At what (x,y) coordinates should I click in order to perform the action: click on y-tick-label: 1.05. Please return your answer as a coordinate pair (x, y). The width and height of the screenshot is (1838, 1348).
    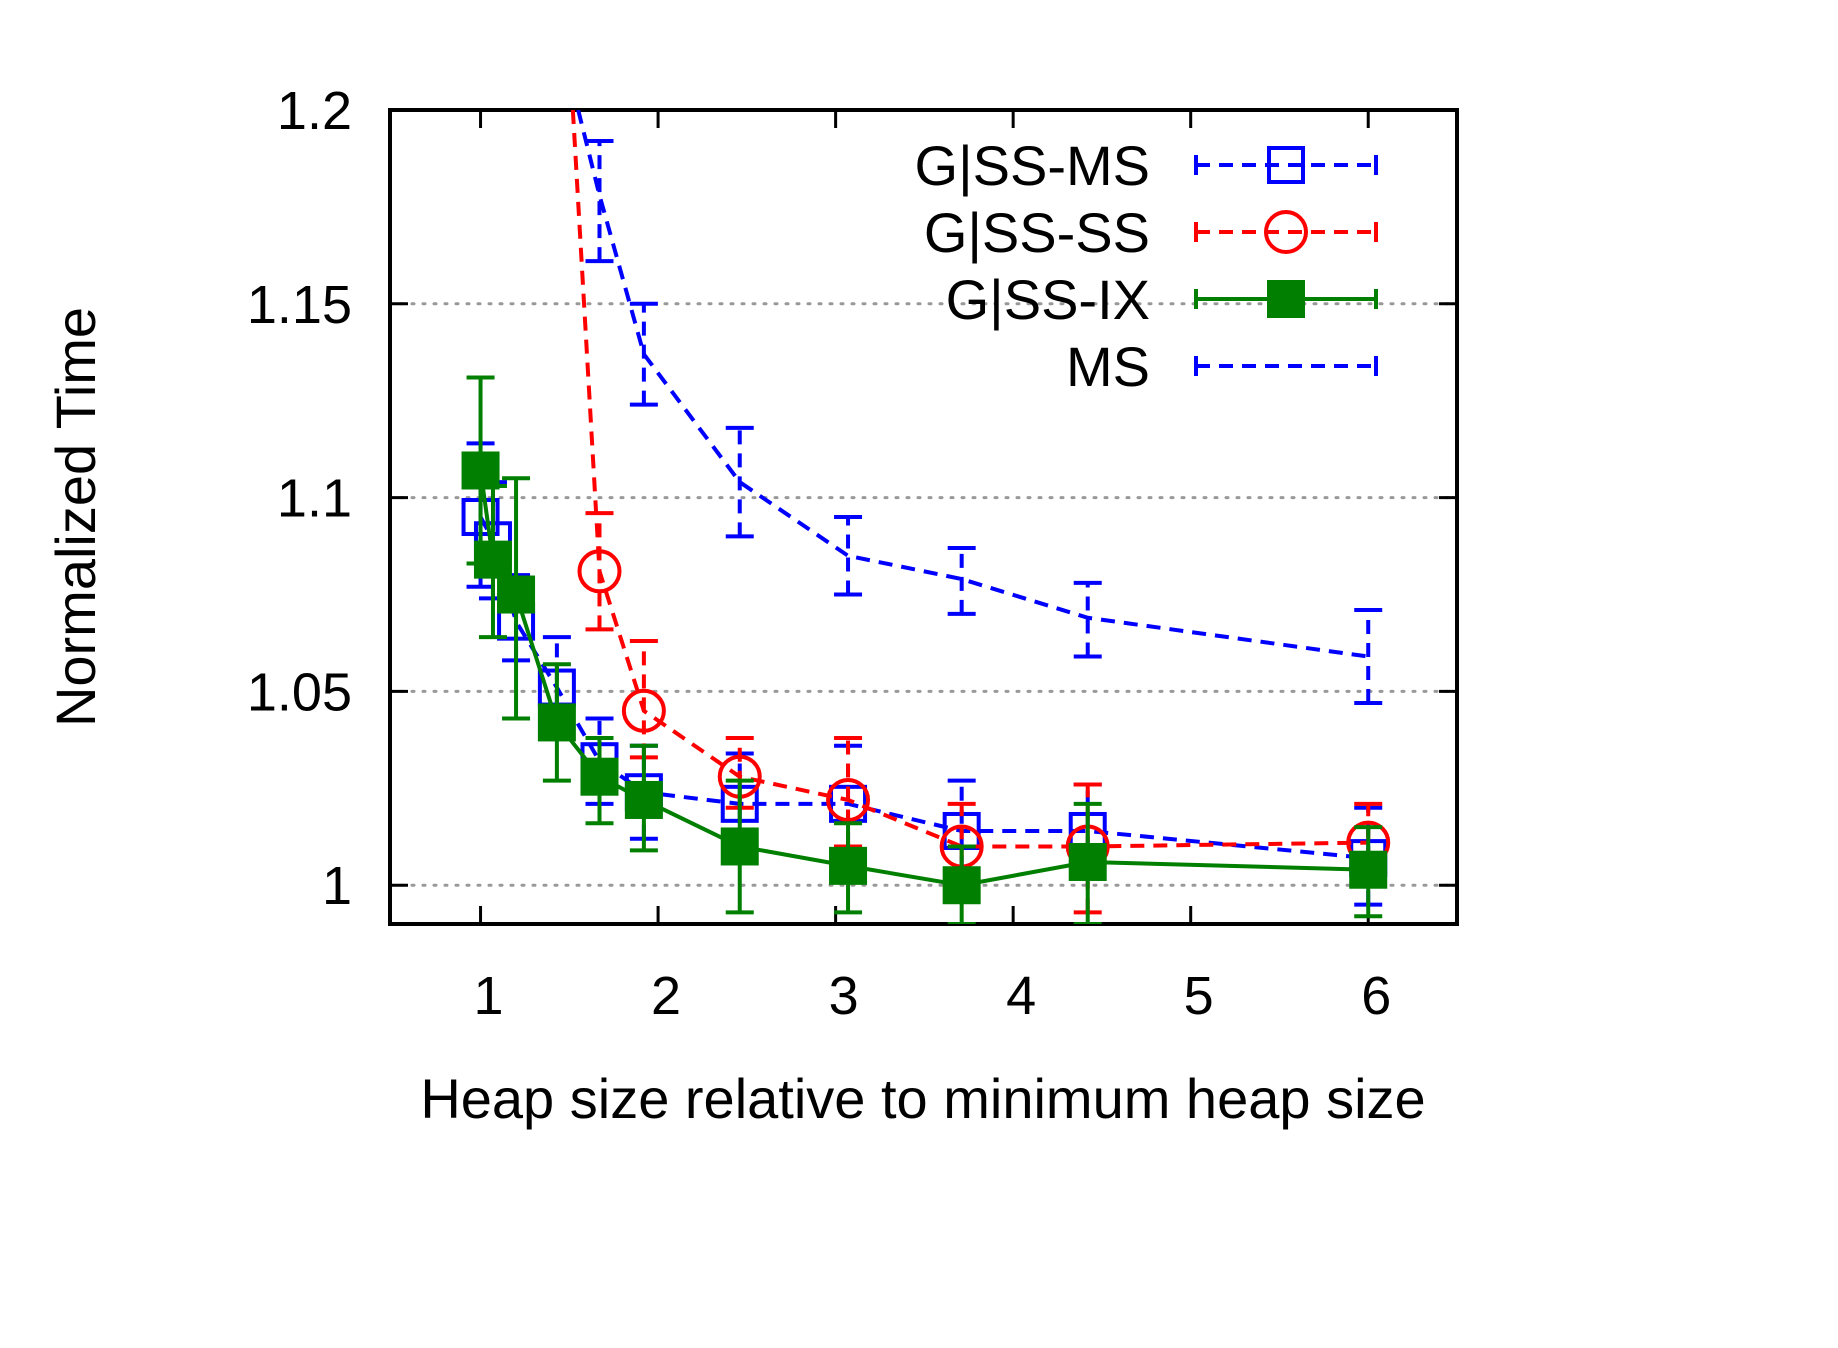
    Looking at the image, I should click on (299, 692).